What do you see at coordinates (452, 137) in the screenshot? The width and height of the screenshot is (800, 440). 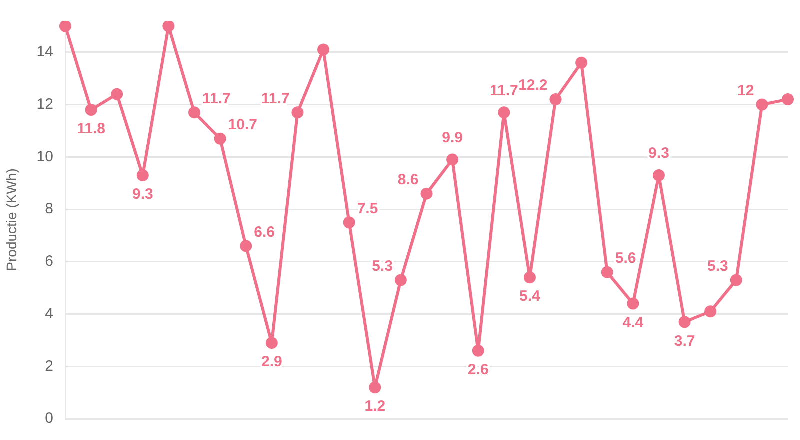 I see `data-label: 9.9` at bounding box center [452, 137].